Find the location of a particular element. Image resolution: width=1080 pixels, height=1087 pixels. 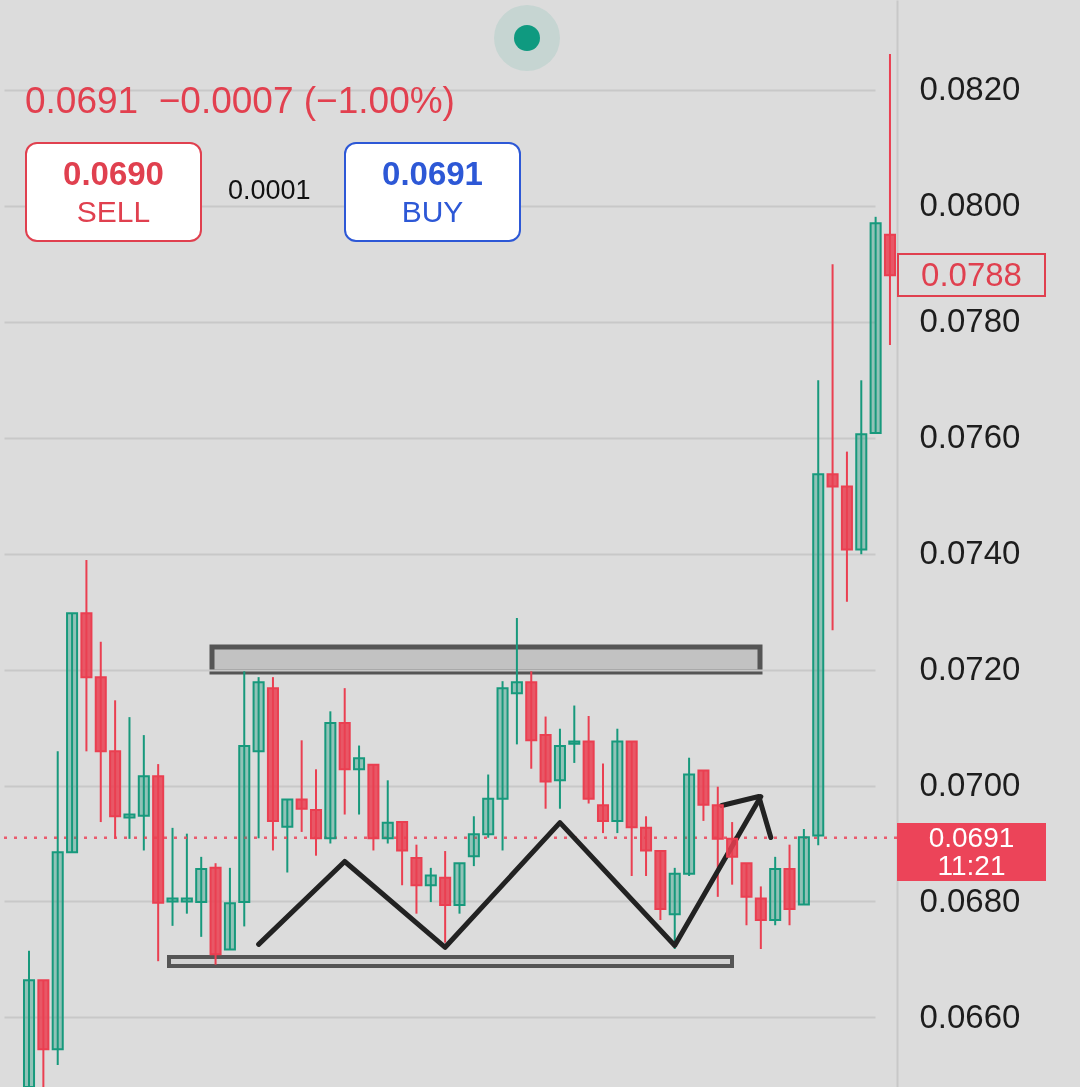

annotation: 0.0691 −0.0007 (−1.00%) is located at coordinates (240, 101).